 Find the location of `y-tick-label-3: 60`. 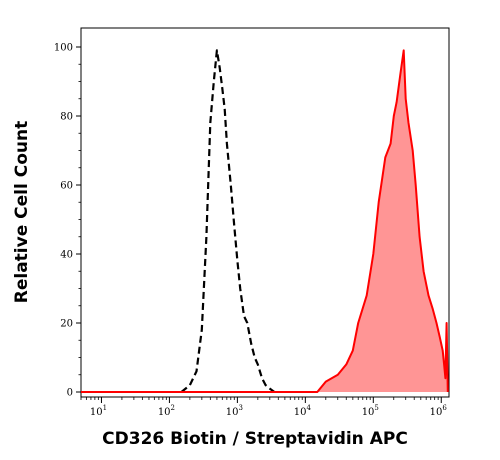

y-tick-label-3: 60 is located at coordinates (66, 186).